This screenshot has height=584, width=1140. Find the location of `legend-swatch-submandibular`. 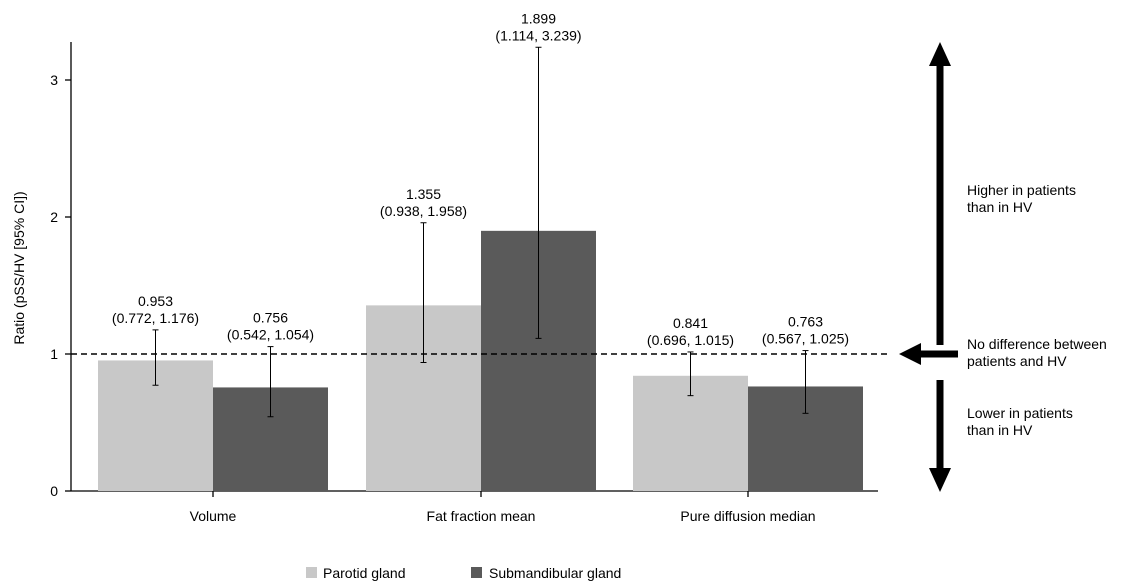

legend-swatch-submandibular is located at coordinates (476, 572).